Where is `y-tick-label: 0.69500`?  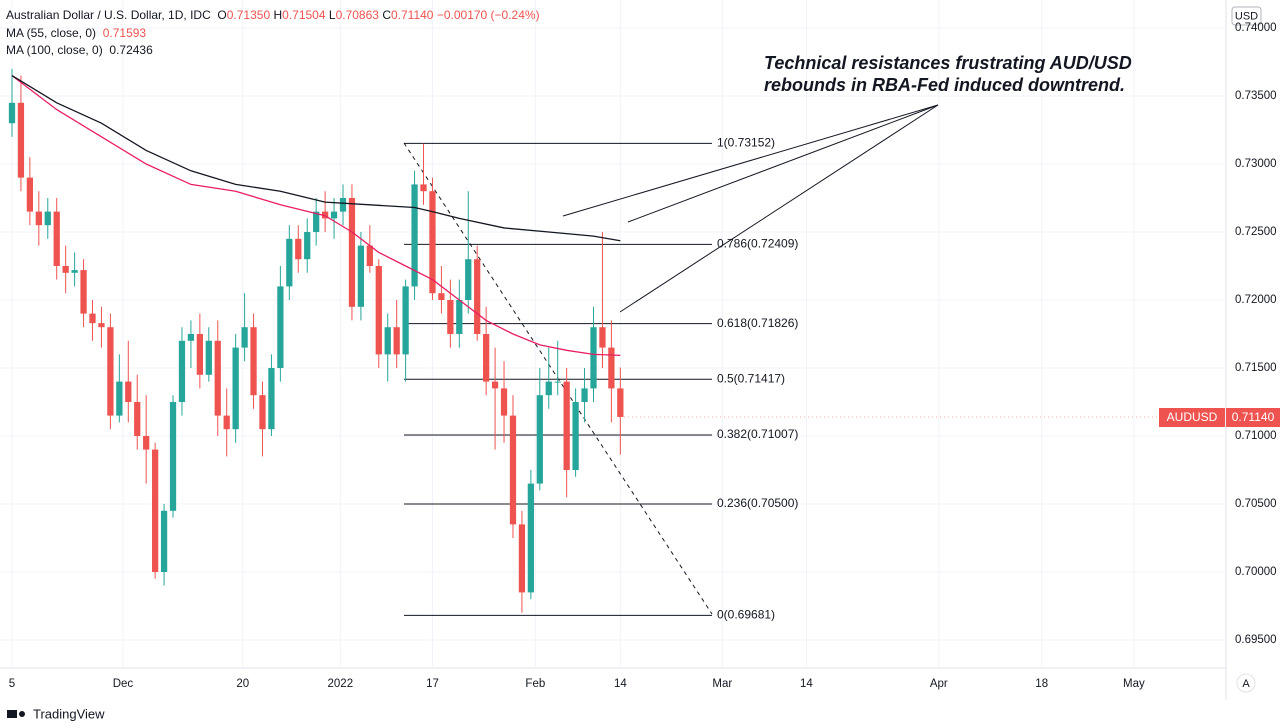
y-tick-label: 0.69500 is located at coordinates (1256, 640).